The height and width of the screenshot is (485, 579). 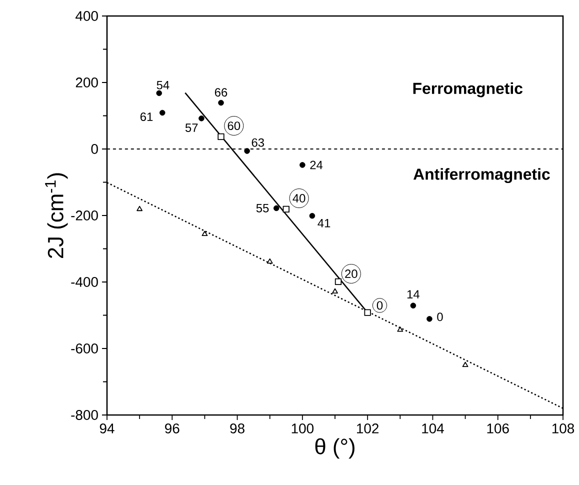 I want to click on x-tick-label: 96, so click(x=172, y=429).